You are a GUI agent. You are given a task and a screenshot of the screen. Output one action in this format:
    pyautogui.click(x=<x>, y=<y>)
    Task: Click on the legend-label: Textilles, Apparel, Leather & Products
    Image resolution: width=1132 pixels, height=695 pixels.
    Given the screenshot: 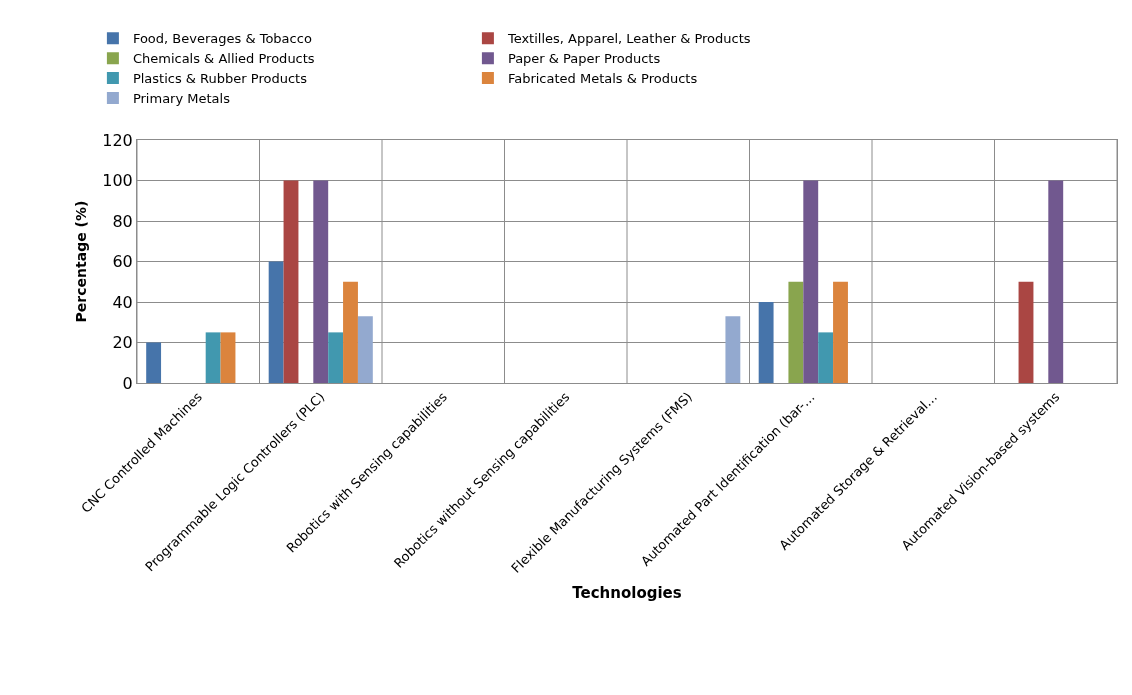 What is the action you would take?
    pyautogui.click(x=628, y=39)
    